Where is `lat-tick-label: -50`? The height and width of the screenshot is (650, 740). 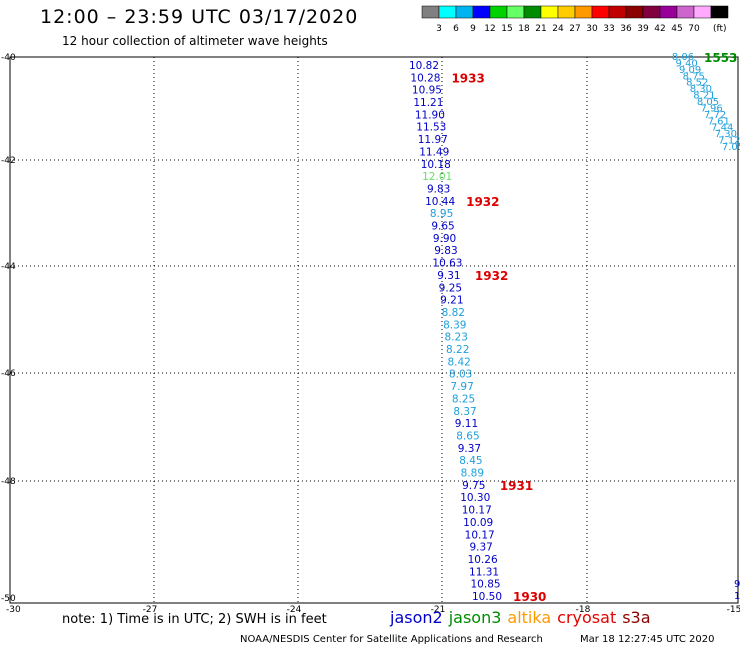
lat-tick-label: -50 is located at coordinates (8, 599).